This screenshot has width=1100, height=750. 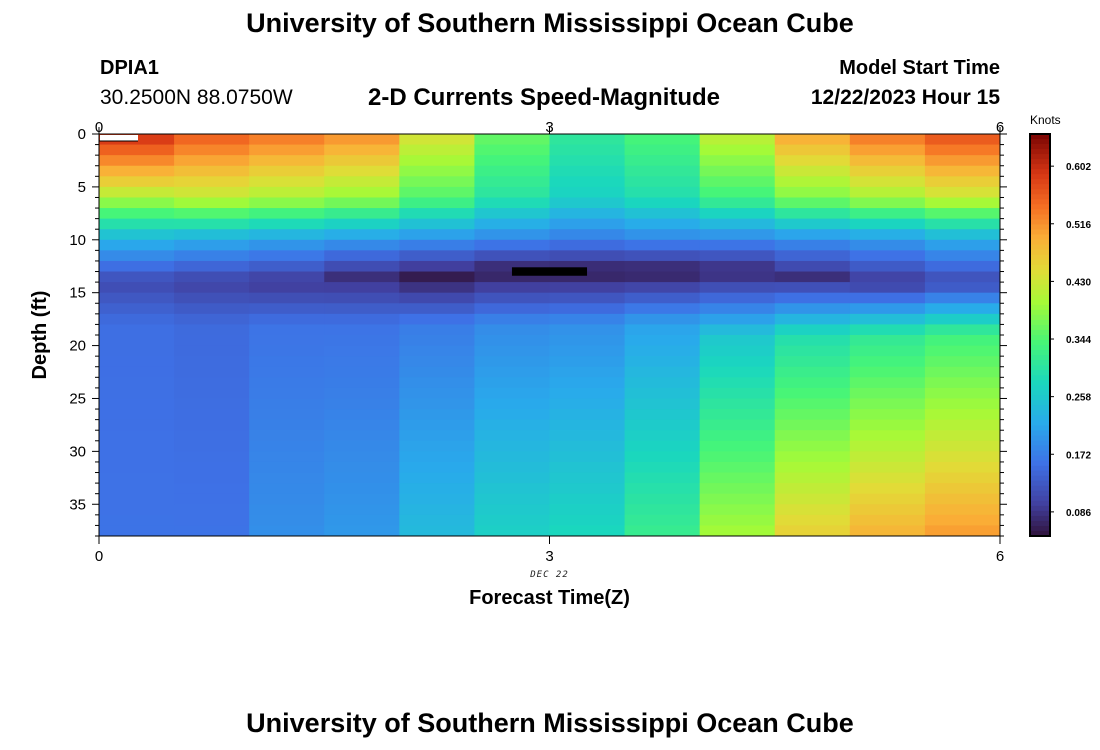 I want to click on colorbar-tick-label: 0.516, so click(x=1078, y=225).